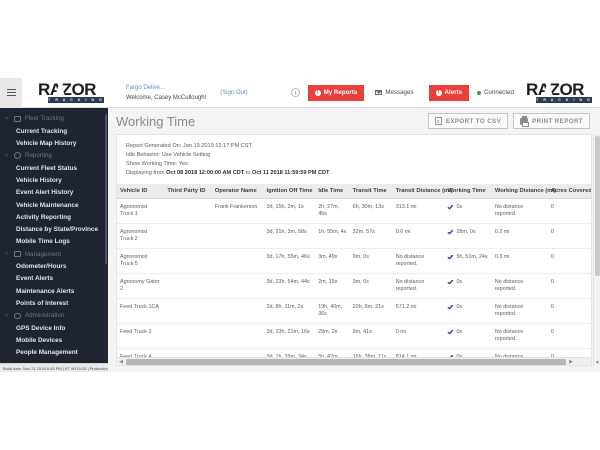 This screenshot has height=450, width=600. What do you see at coordinates (44, 118) in the screenshot?
I see `sidebar-group-label: Fleet Tracking` at bounding box center [44, 118].